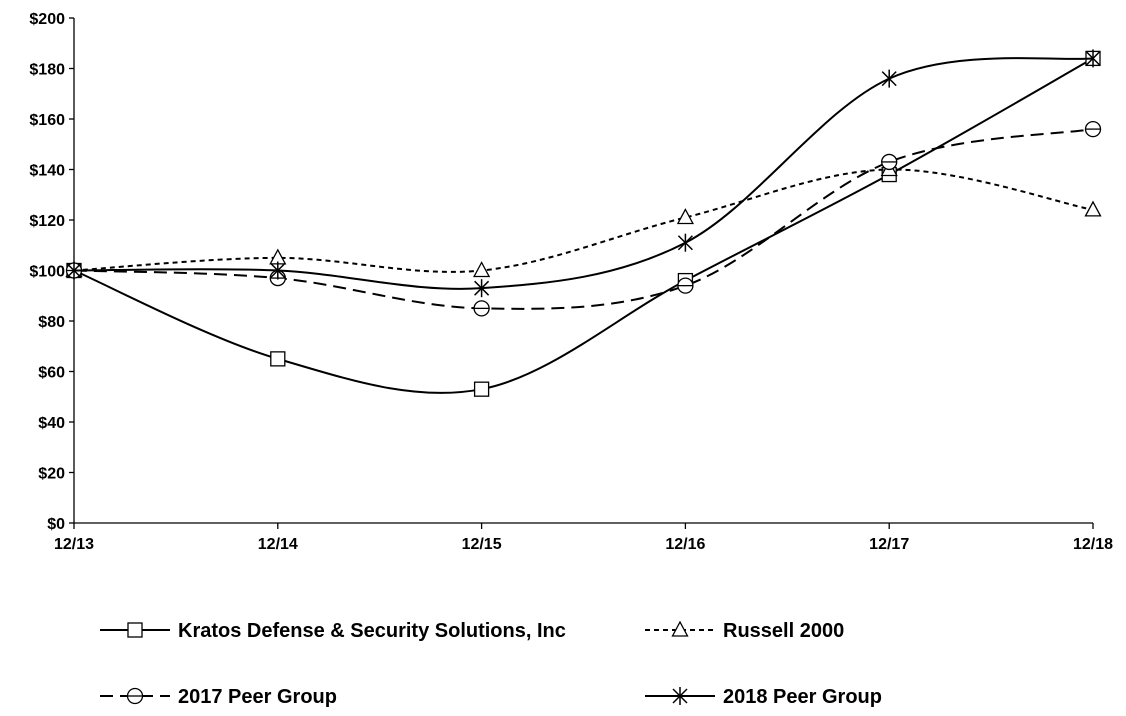 The height and width of the screenshot is (716, 1126). What do you see at coordinates (802, 697) in the screenshot?
I see `legend-label: 2018 Peer Group` at bounding box center [802, 697].